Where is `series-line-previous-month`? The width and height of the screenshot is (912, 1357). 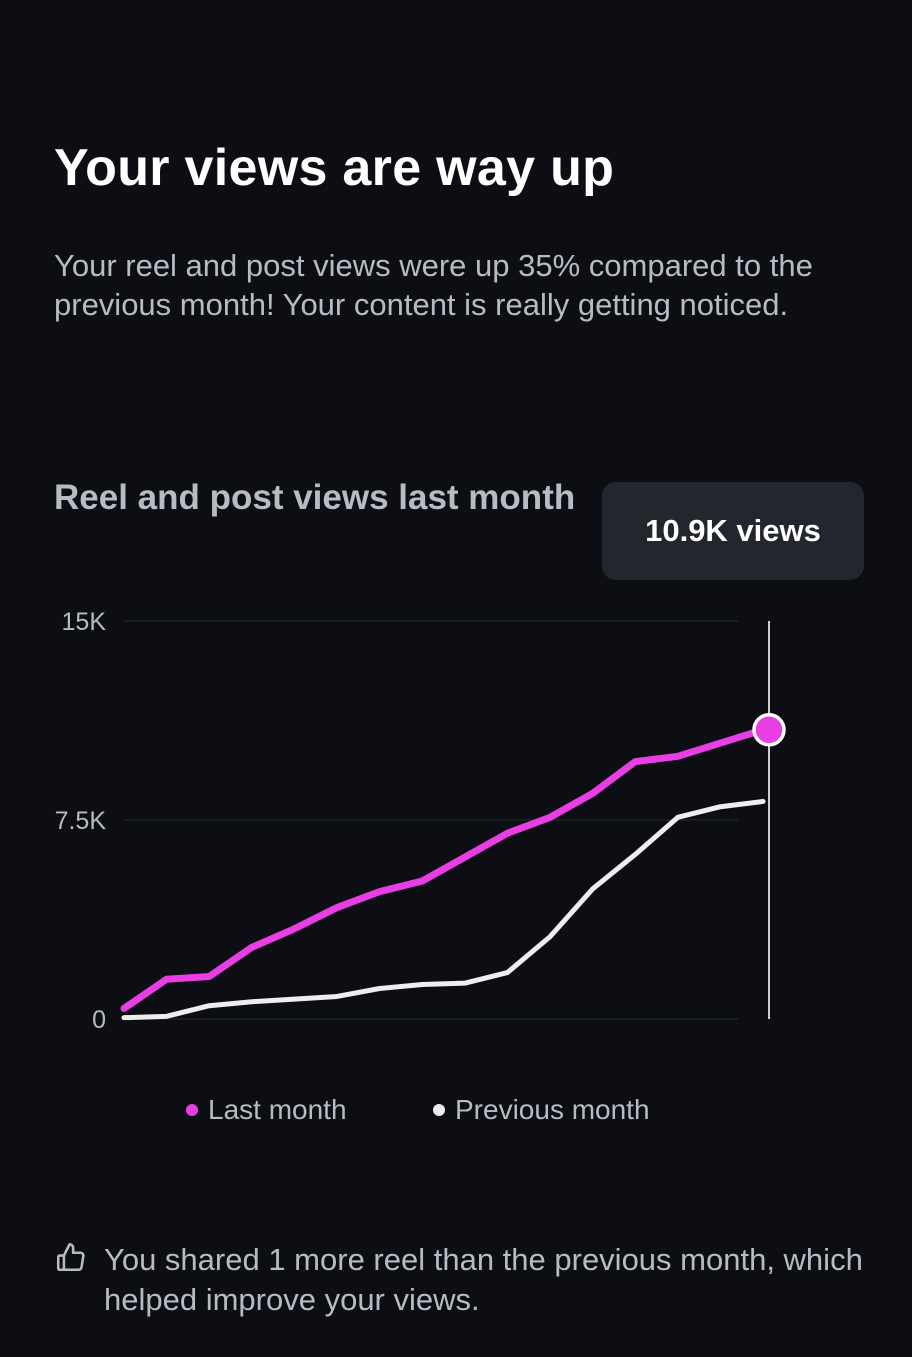
series-line-previous-month is located at coordinates (443, 909).